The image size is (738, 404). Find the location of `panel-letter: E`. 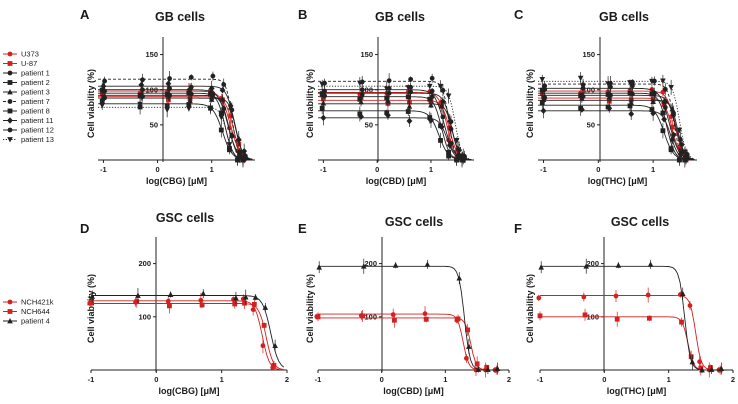

panel-letter: E is located at coordinates (302, 228).